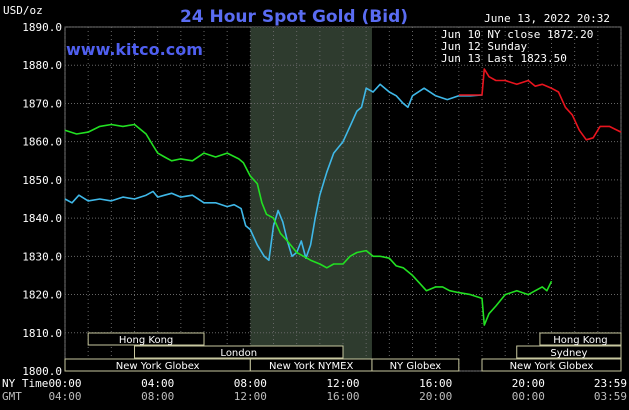  I want to click on session-label: NY Globex, so click(416, 366).